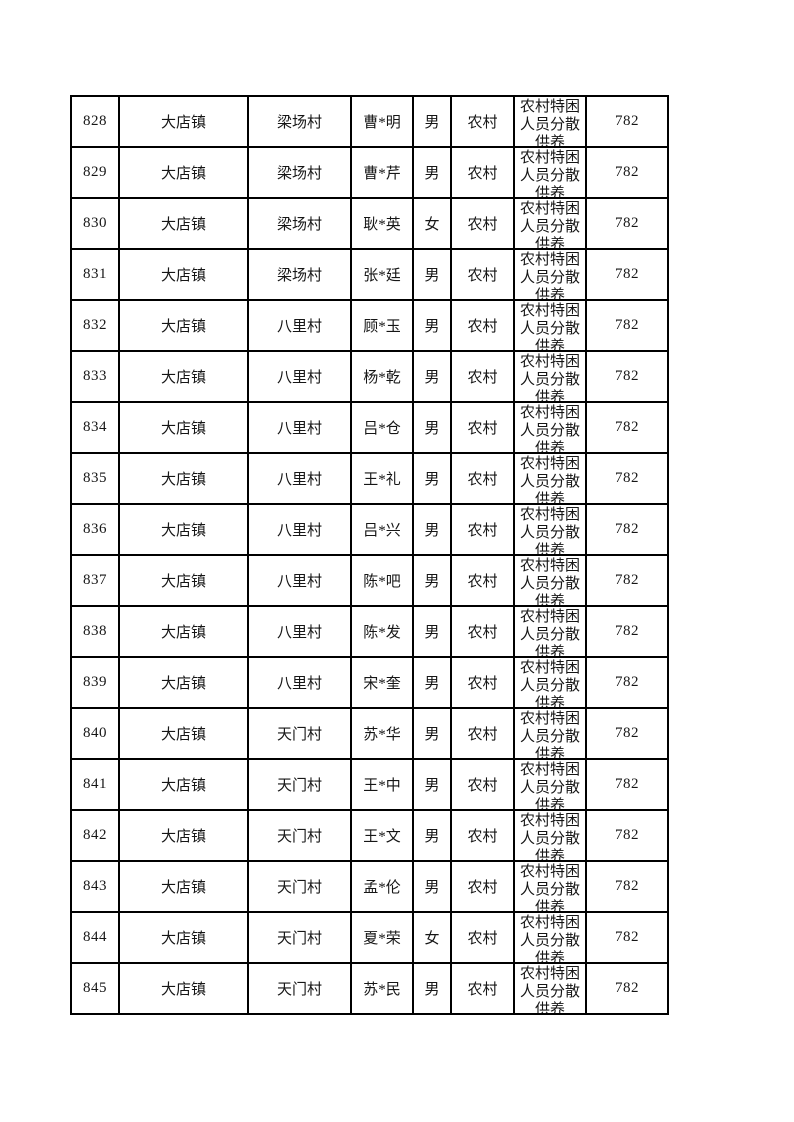 This screenshot has width=794, height=1122. I want to click on table-row: 843 大店镇 天门村 孟*伦 男 农村 农村特困 人员分散 供养 782, so click(369, 886).